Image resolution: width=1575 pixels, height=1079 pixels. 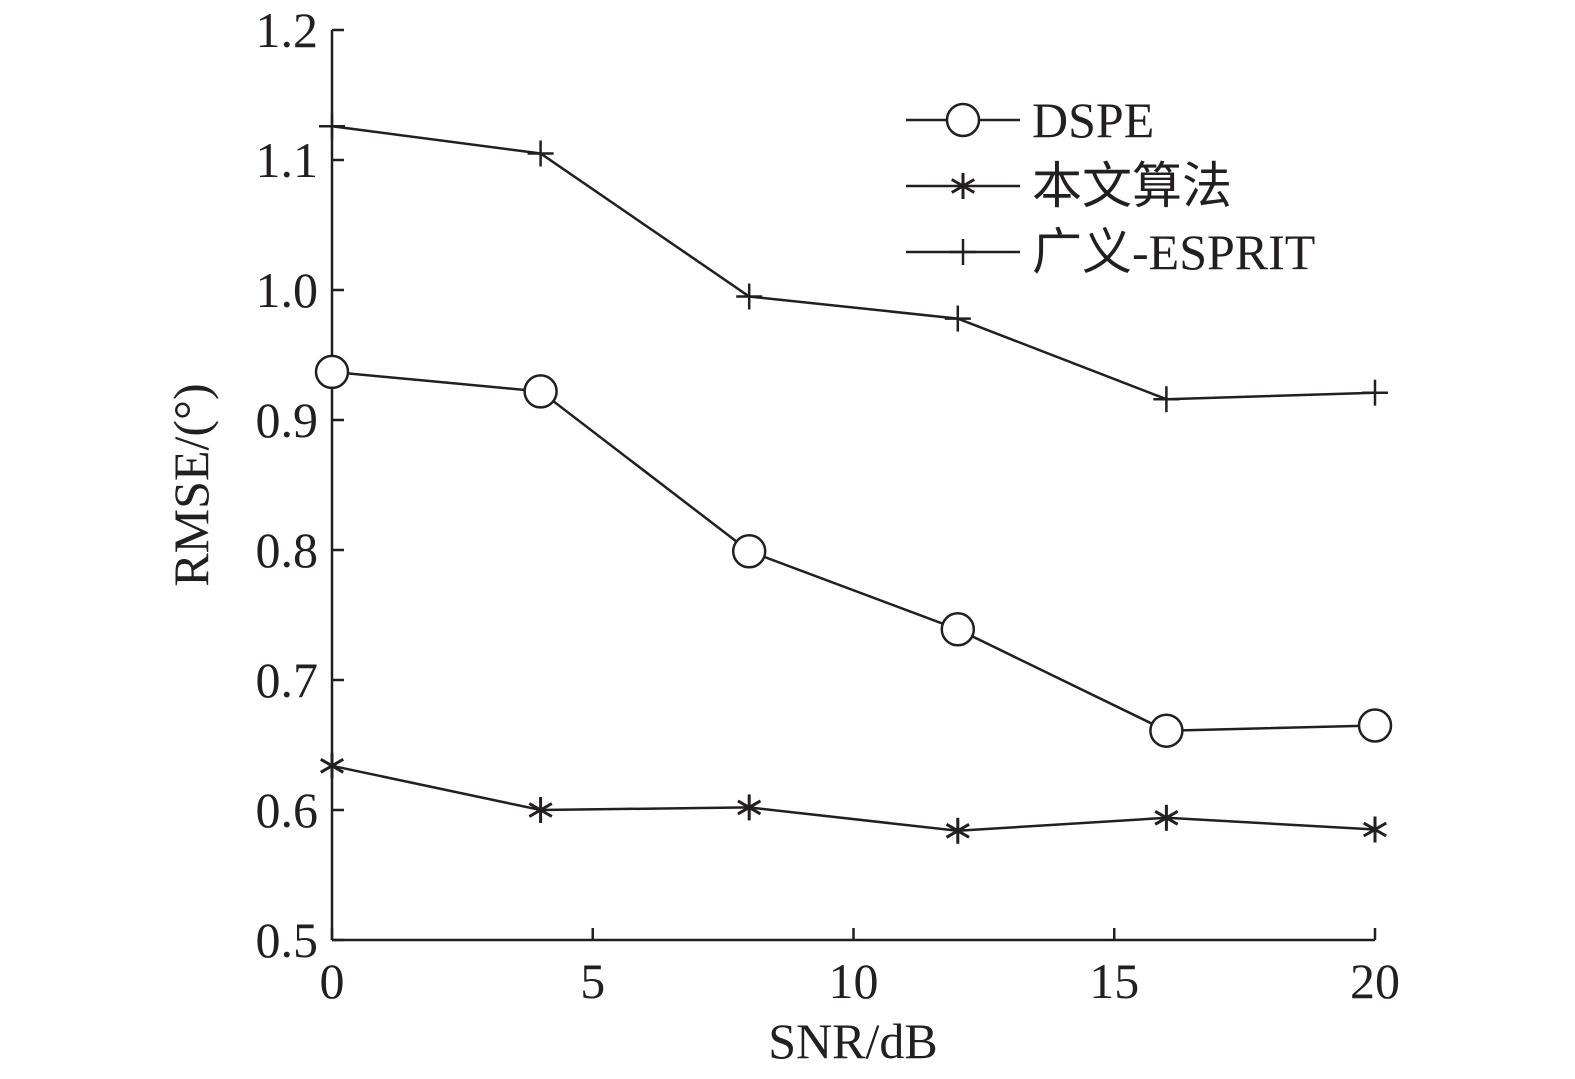 What do you see at coordinates (1375, 981) in the screenshot?
I see `x-tick-label: 20` at bounding box center [1375, 981].